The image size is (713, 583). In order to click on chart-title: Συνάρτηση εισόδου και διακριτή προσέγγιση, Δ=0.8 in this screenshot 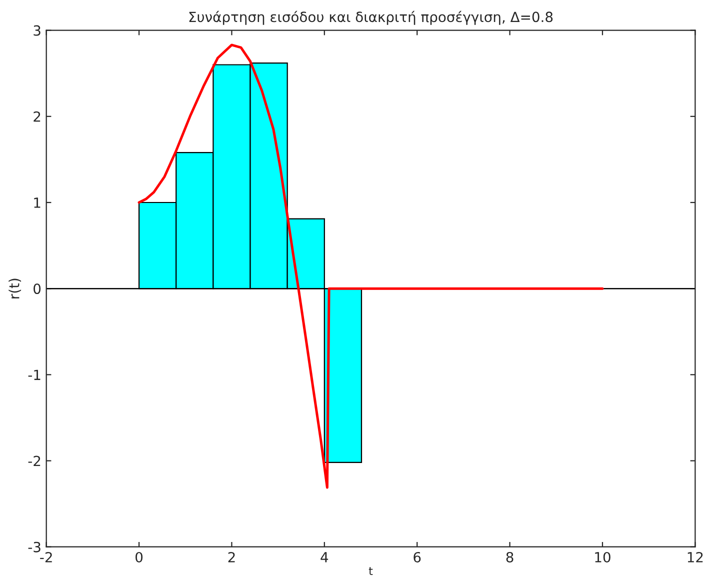, I will do `click(371, 17)`.